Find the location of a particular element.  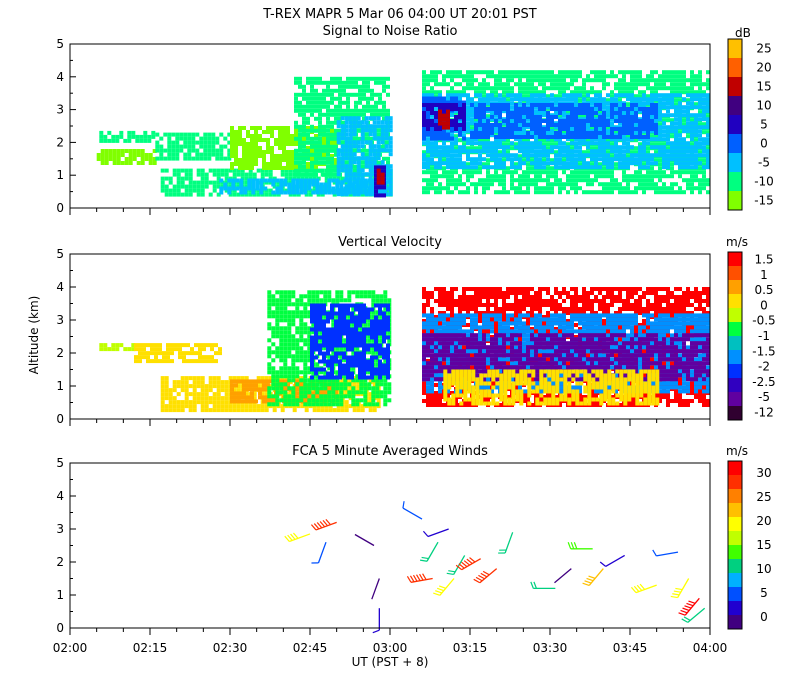

altitude-axis-label: Altitude (km) is located at coordinates (34, 335).